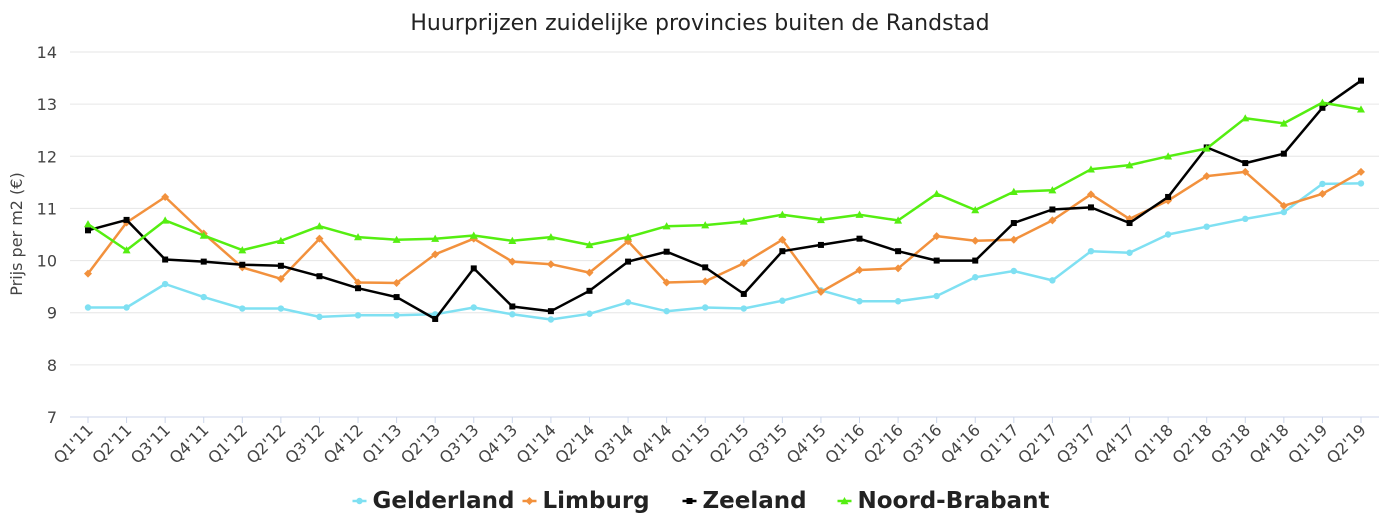  What do you see at coordinates (1191, 443) in the screenshot?
I see `x-tick-label: Q2'18` at bounding box center [1191, 443].